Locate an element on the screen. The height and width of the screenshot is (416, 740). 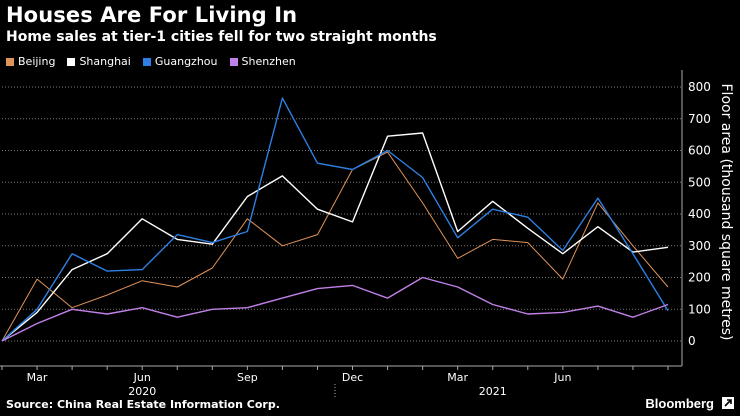
legend-label-shenzhen: Shenzhen is located at coordinates (268, 61).